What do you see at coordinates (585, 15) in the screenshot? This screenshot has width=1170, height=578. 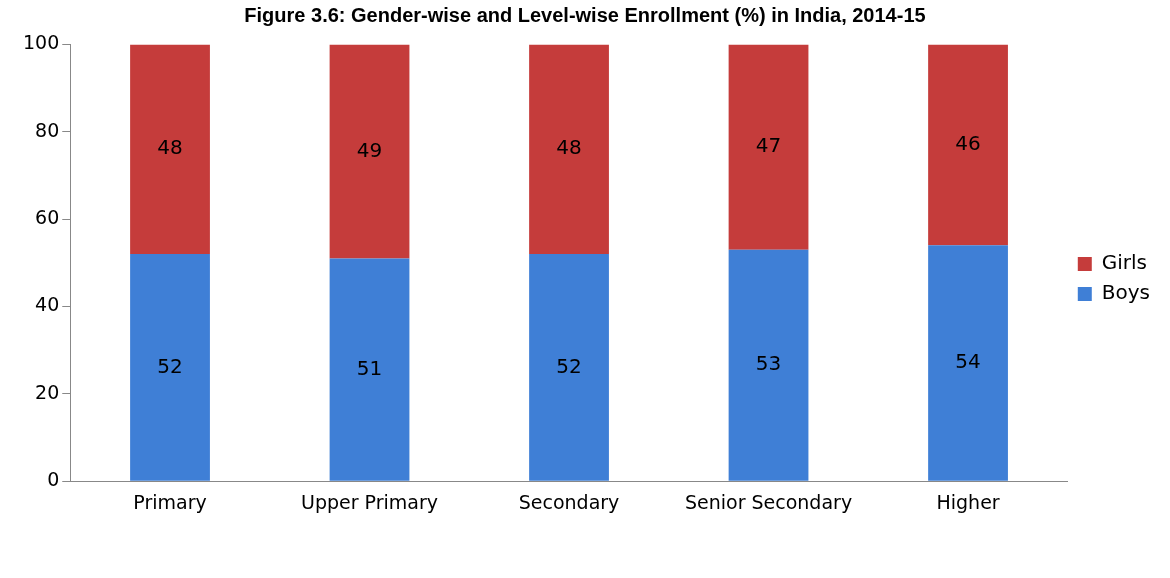 I see `chart-title: Figure 3.6: Gender-wise and Level-wise Enrollment (%) in India, 2014-15` at bounding box center [585, 15].